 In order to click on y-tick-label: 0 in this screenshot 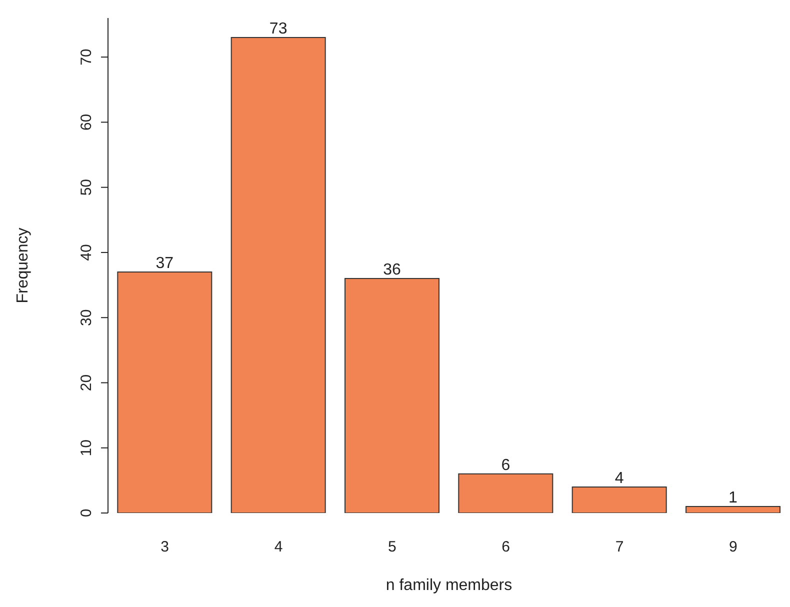, I will do `click(86, 513)`.